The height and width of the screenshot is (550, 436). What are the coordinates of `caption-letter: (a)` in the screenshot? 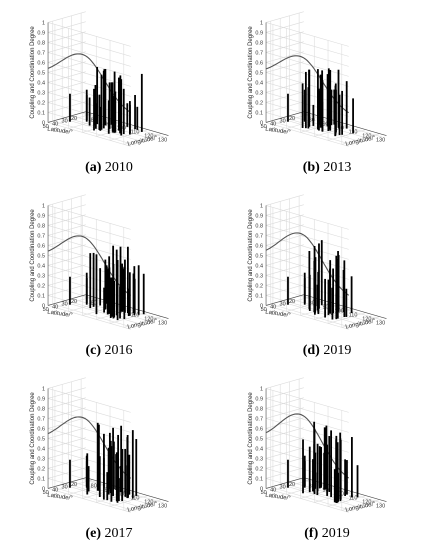 It's located at (93, 167).